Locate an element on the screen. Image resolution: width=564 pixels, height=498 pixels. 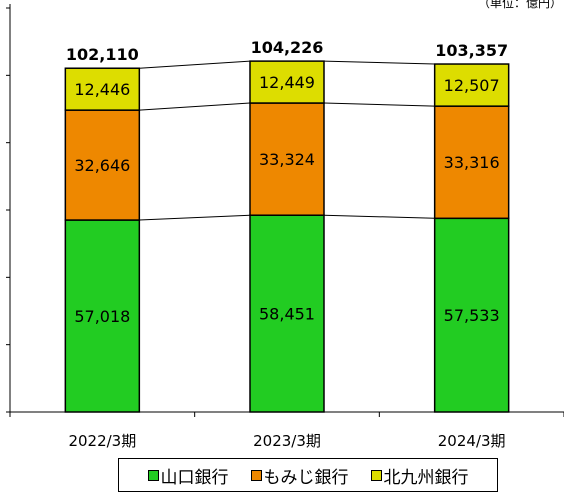
segment-value-label: 12,446 is located at coordinates (102, 89).